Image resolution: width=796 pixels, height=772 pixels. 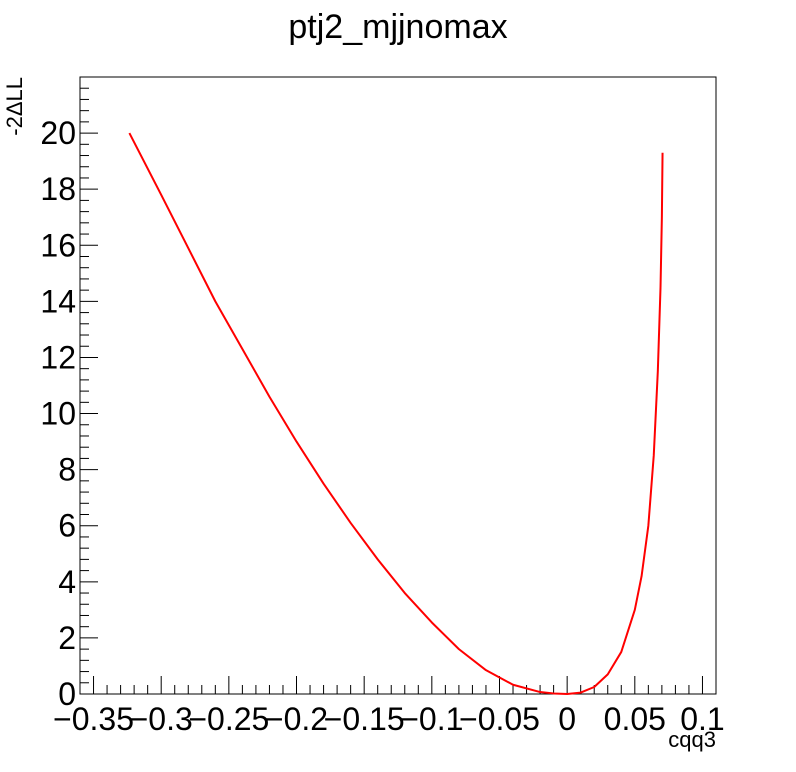 What do you see at coordinates (228, 719) in the screenshot?
I see `x-tick-label: −0.25` at bounding box center [228, 719].